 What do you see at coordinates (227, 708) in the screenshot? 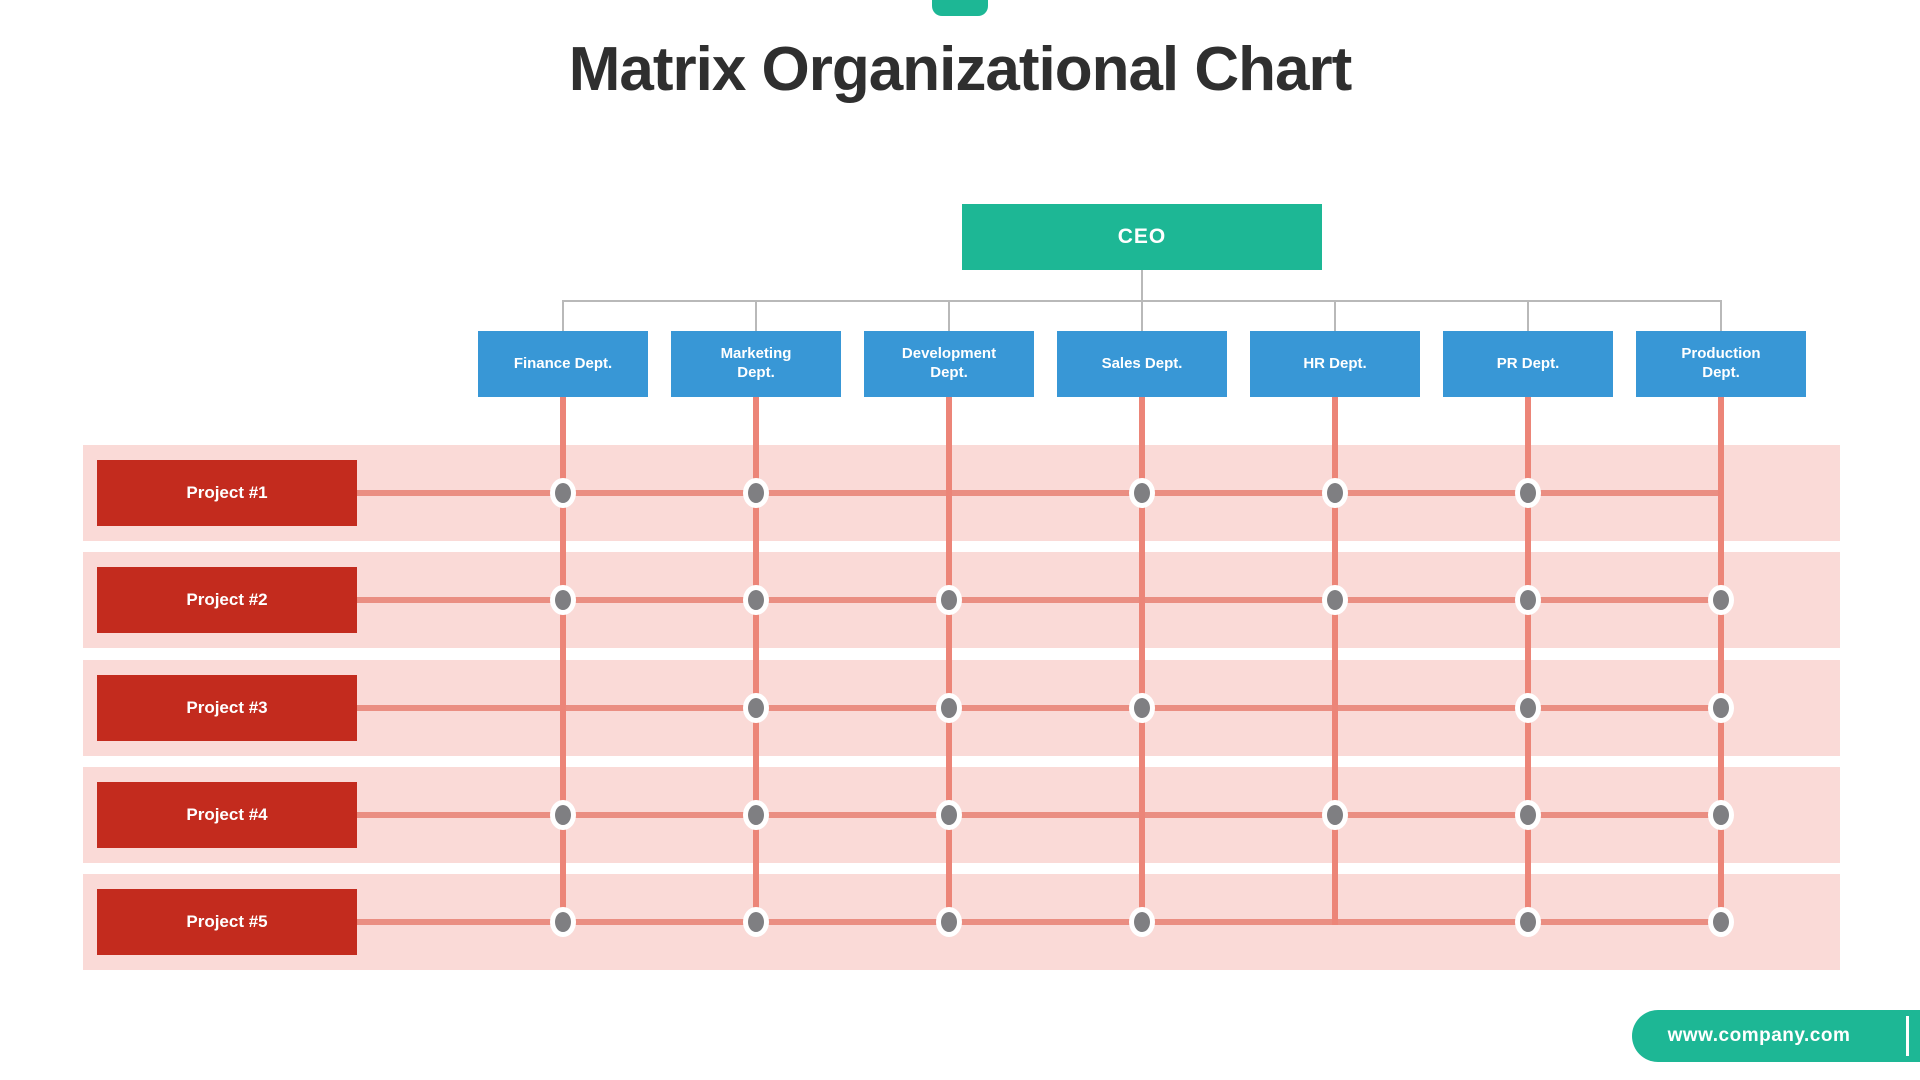
I see `project-node-3: Project #3` at bounding box center [227, 708].